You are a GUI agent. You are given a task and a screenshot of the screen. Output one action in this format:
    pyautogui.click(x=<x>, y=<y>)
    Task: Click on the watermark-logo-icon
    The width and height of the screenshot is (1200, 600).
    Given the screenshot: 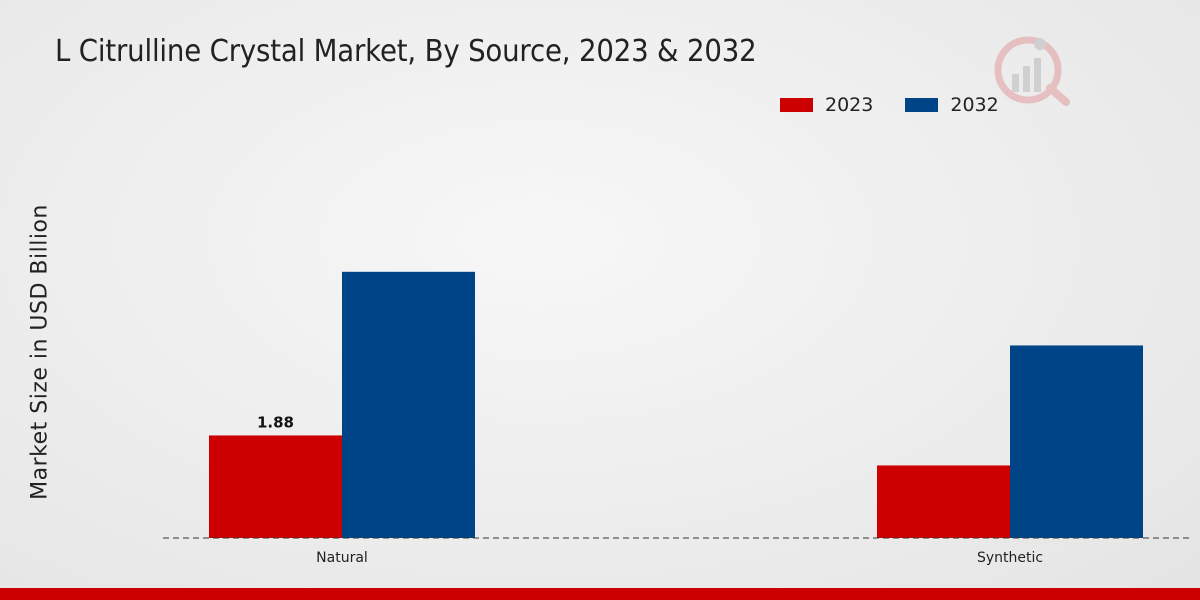 What is the action you would take?
    pyautogui.click(x=1032, y=71)
    